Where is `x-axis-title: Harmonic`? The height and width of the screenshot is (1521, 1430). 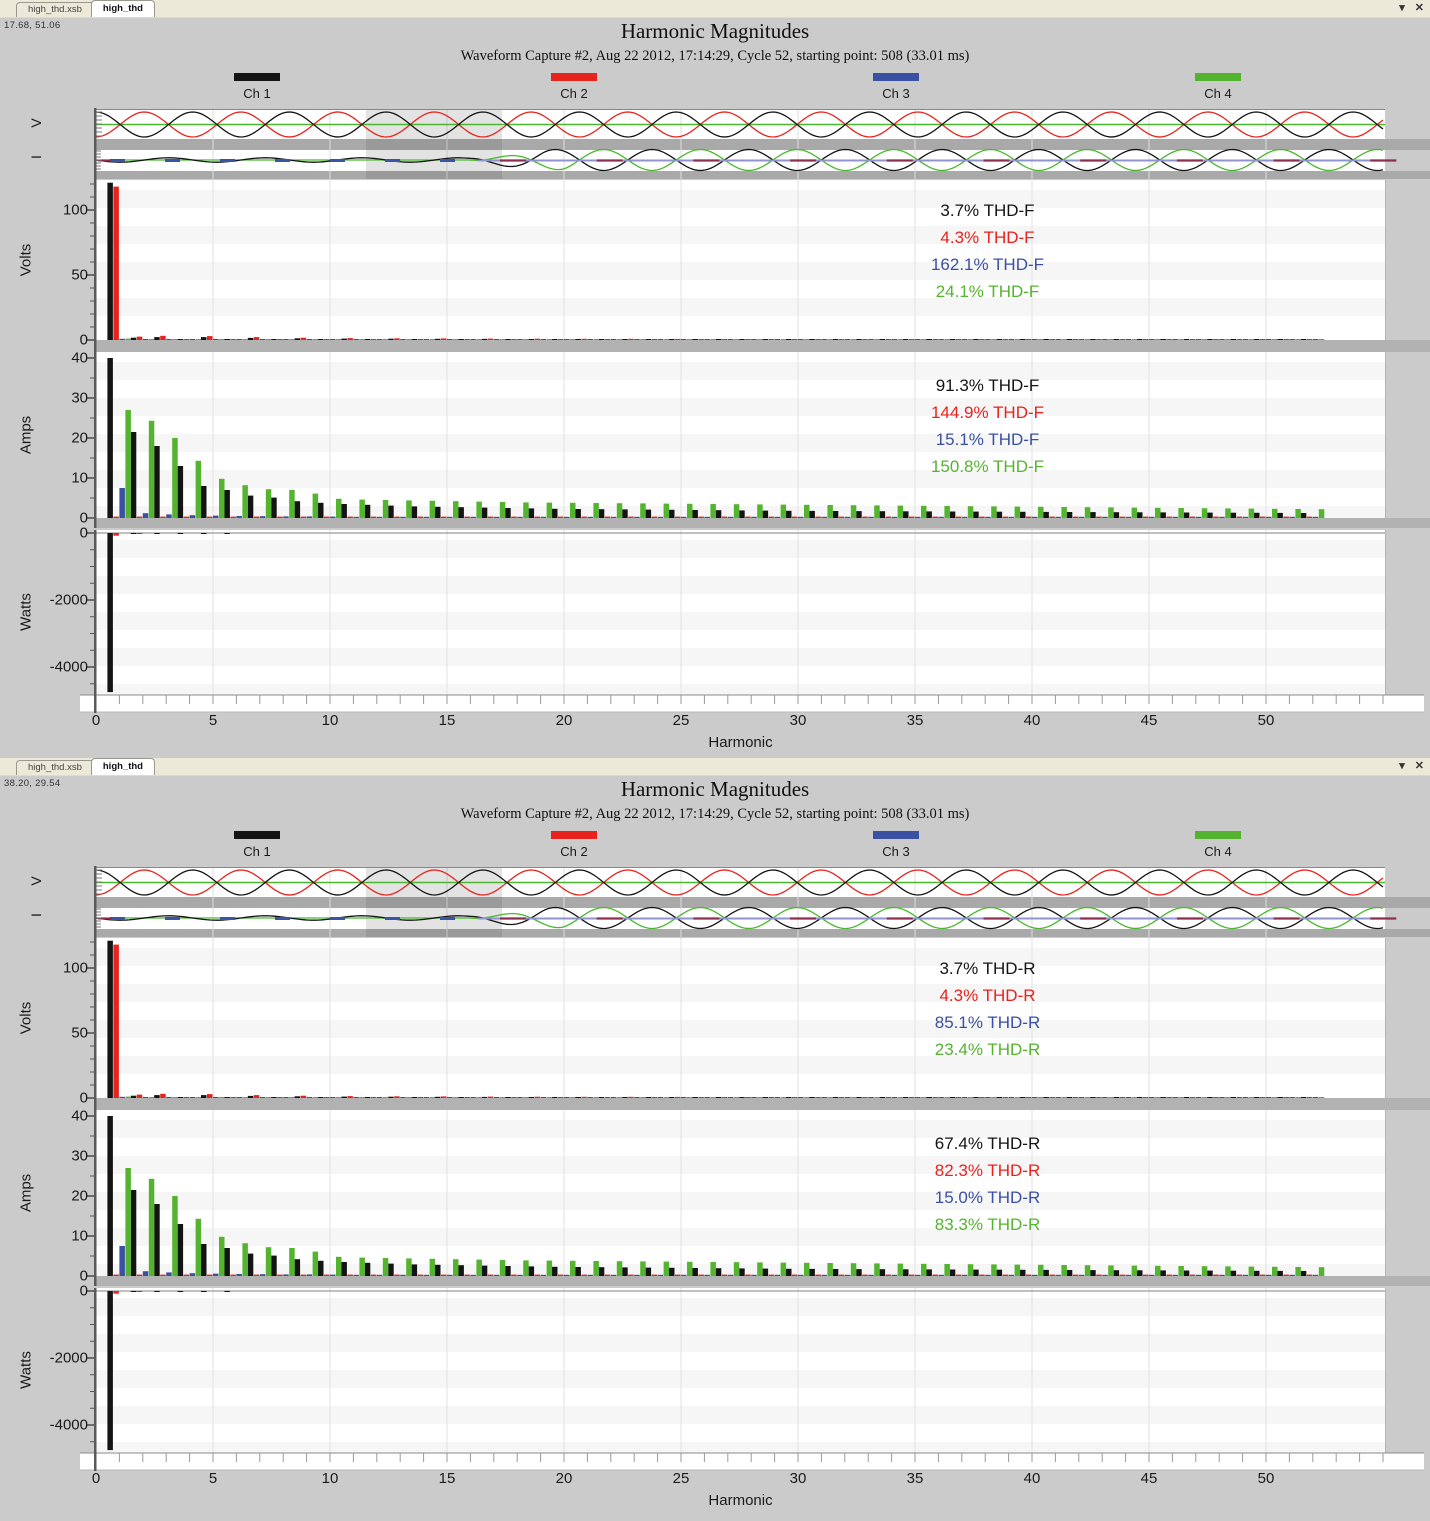 x-axis-title: Harmonic is located at coordinates (740, 1500).